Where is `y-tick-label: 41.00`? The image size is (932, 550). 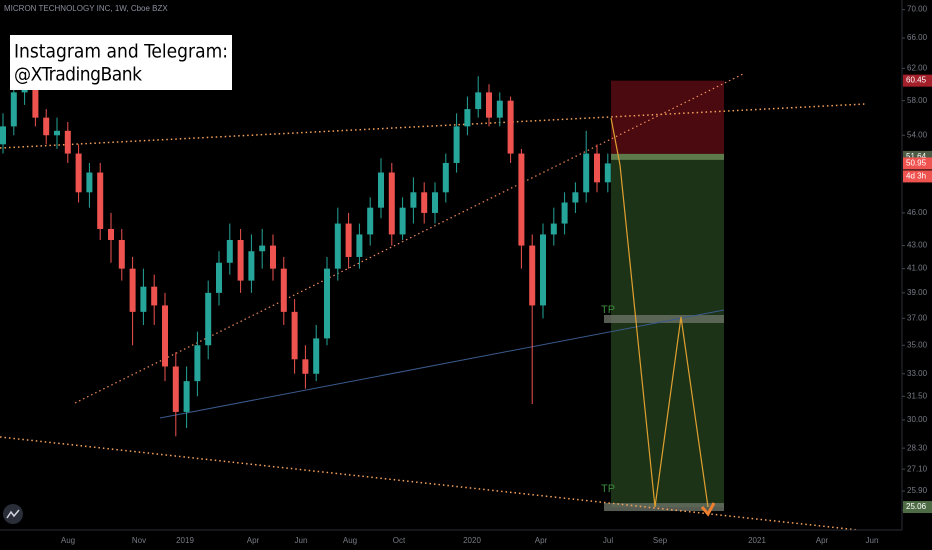 y-tick-label: 41.00 is located at coordinates (917, 268).